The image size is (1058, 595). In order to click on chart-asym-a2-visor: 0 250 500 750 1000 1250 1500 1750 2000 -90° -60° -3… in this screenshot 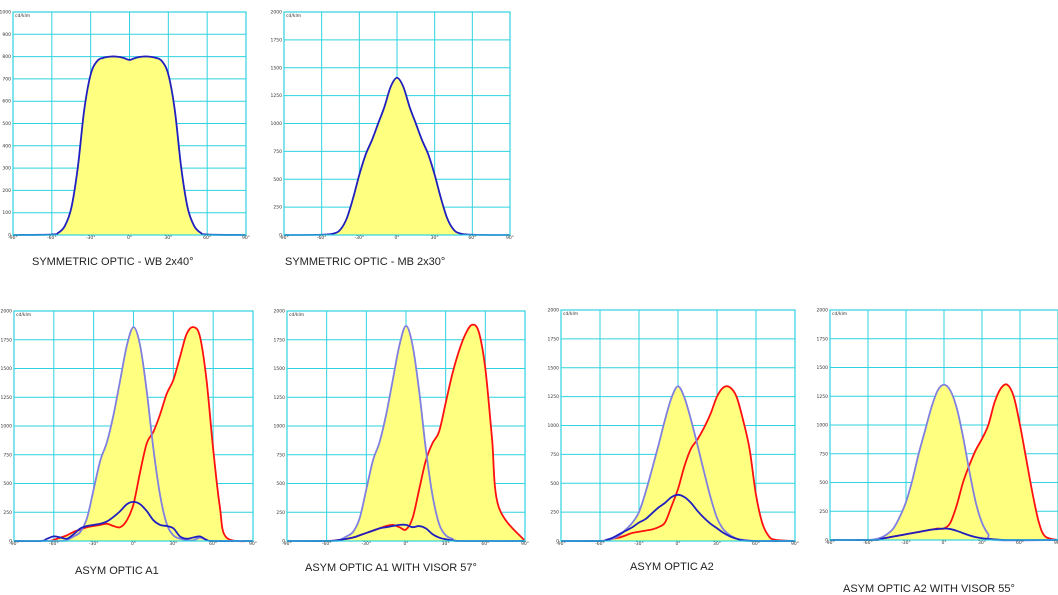, I will do `click(937, 449)`.